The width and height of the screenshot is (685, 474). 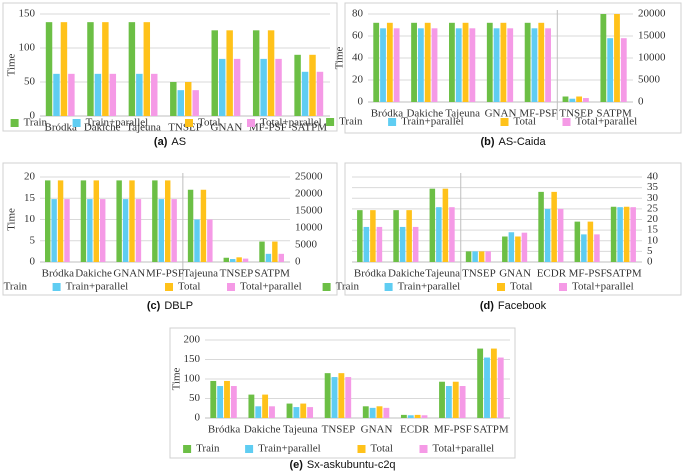 I want to click on caption: (d) Facebook, so click(x=513, y=306).